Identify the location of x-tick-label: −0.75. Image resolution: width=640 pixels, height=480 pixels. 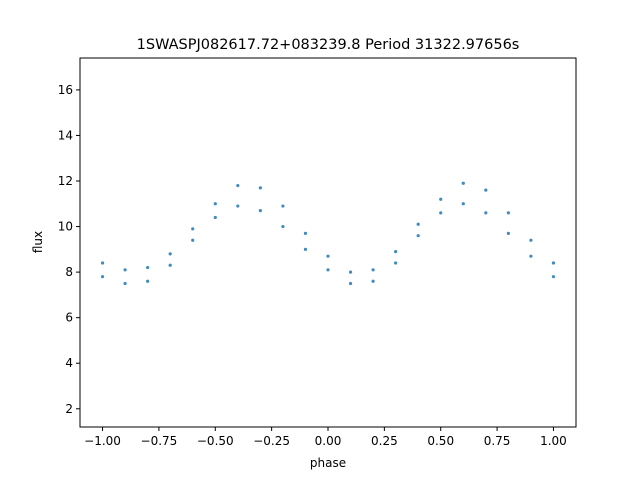
(159, 441).